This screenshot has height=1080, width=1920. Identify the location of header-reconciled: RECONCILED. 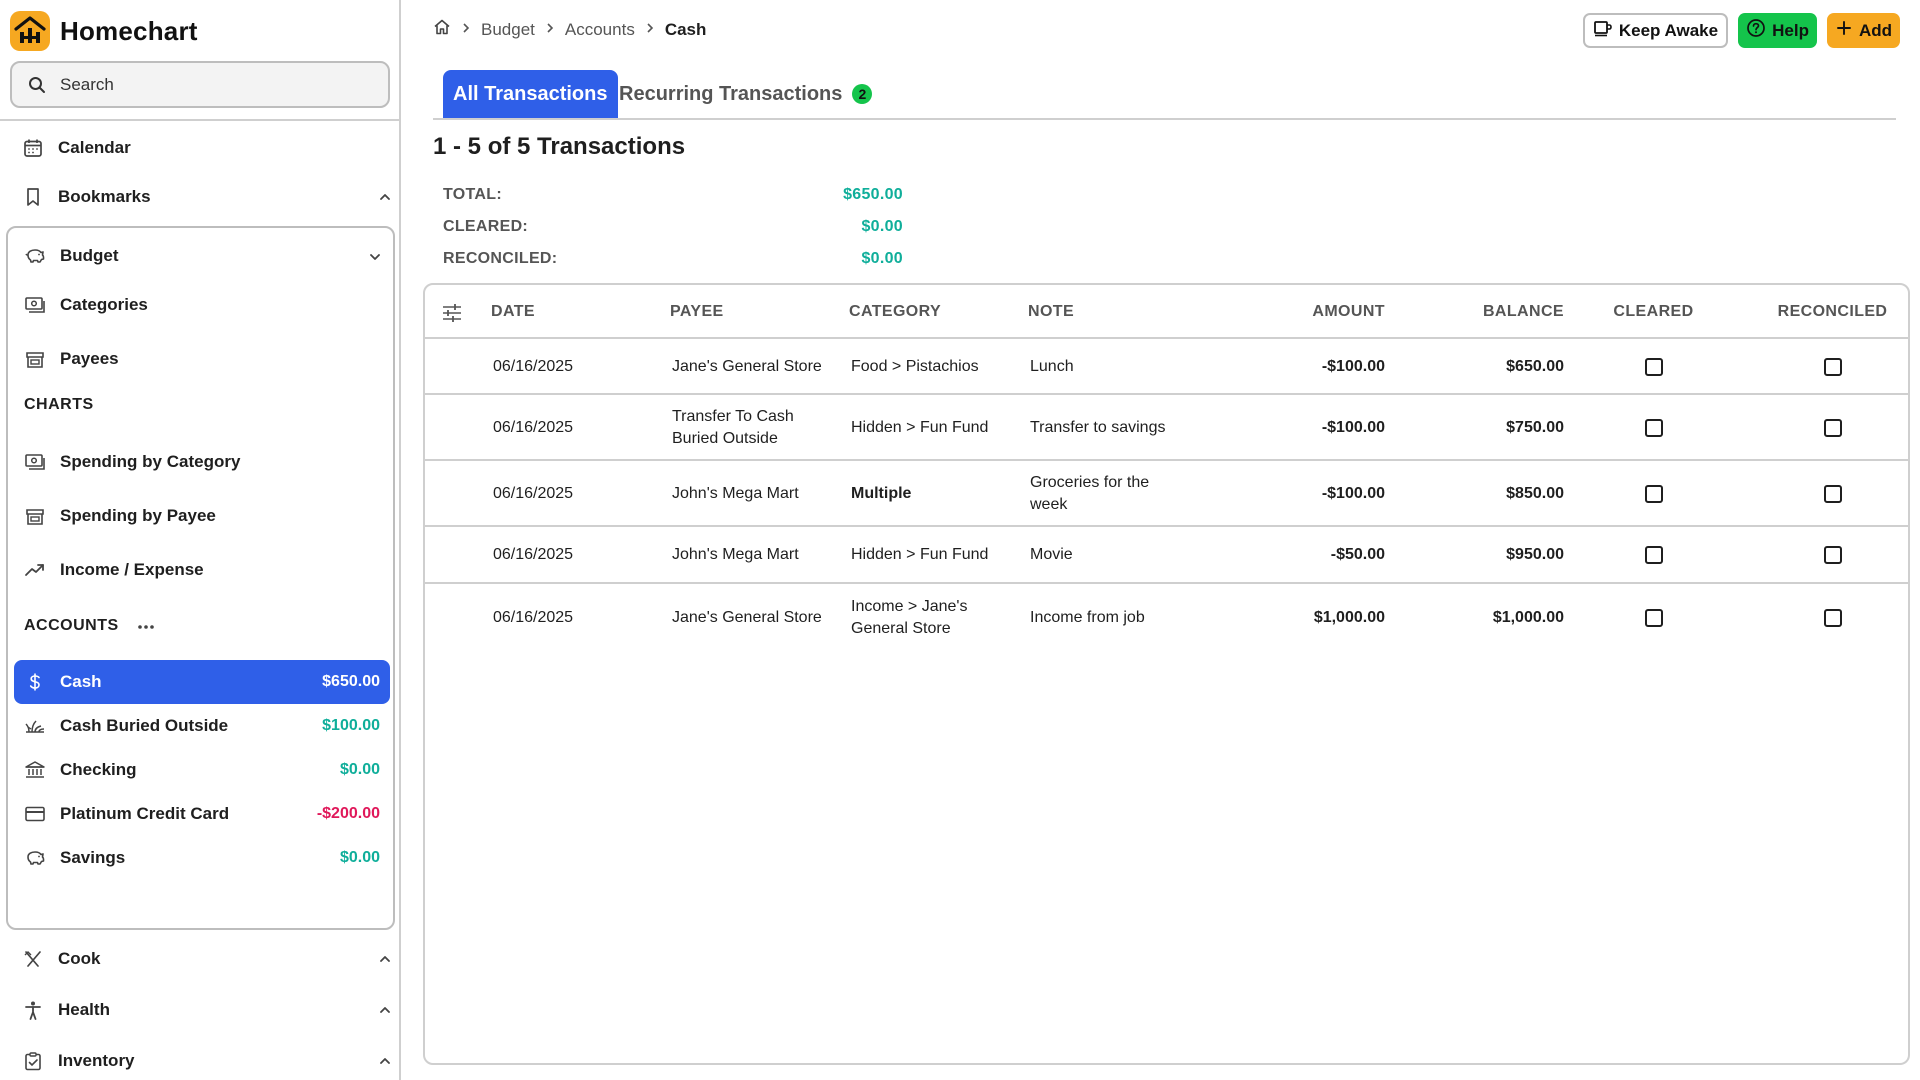
(1832, 311).